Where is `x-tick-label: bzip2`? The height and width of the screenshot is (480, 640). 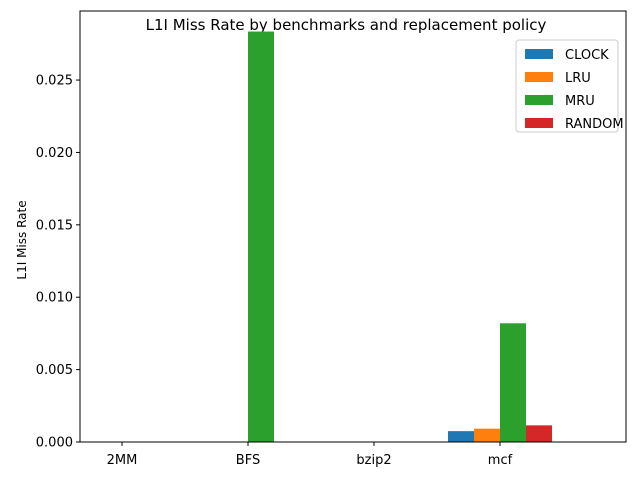
x-tick-label: bzip2 is located at coordinates (373, 460).